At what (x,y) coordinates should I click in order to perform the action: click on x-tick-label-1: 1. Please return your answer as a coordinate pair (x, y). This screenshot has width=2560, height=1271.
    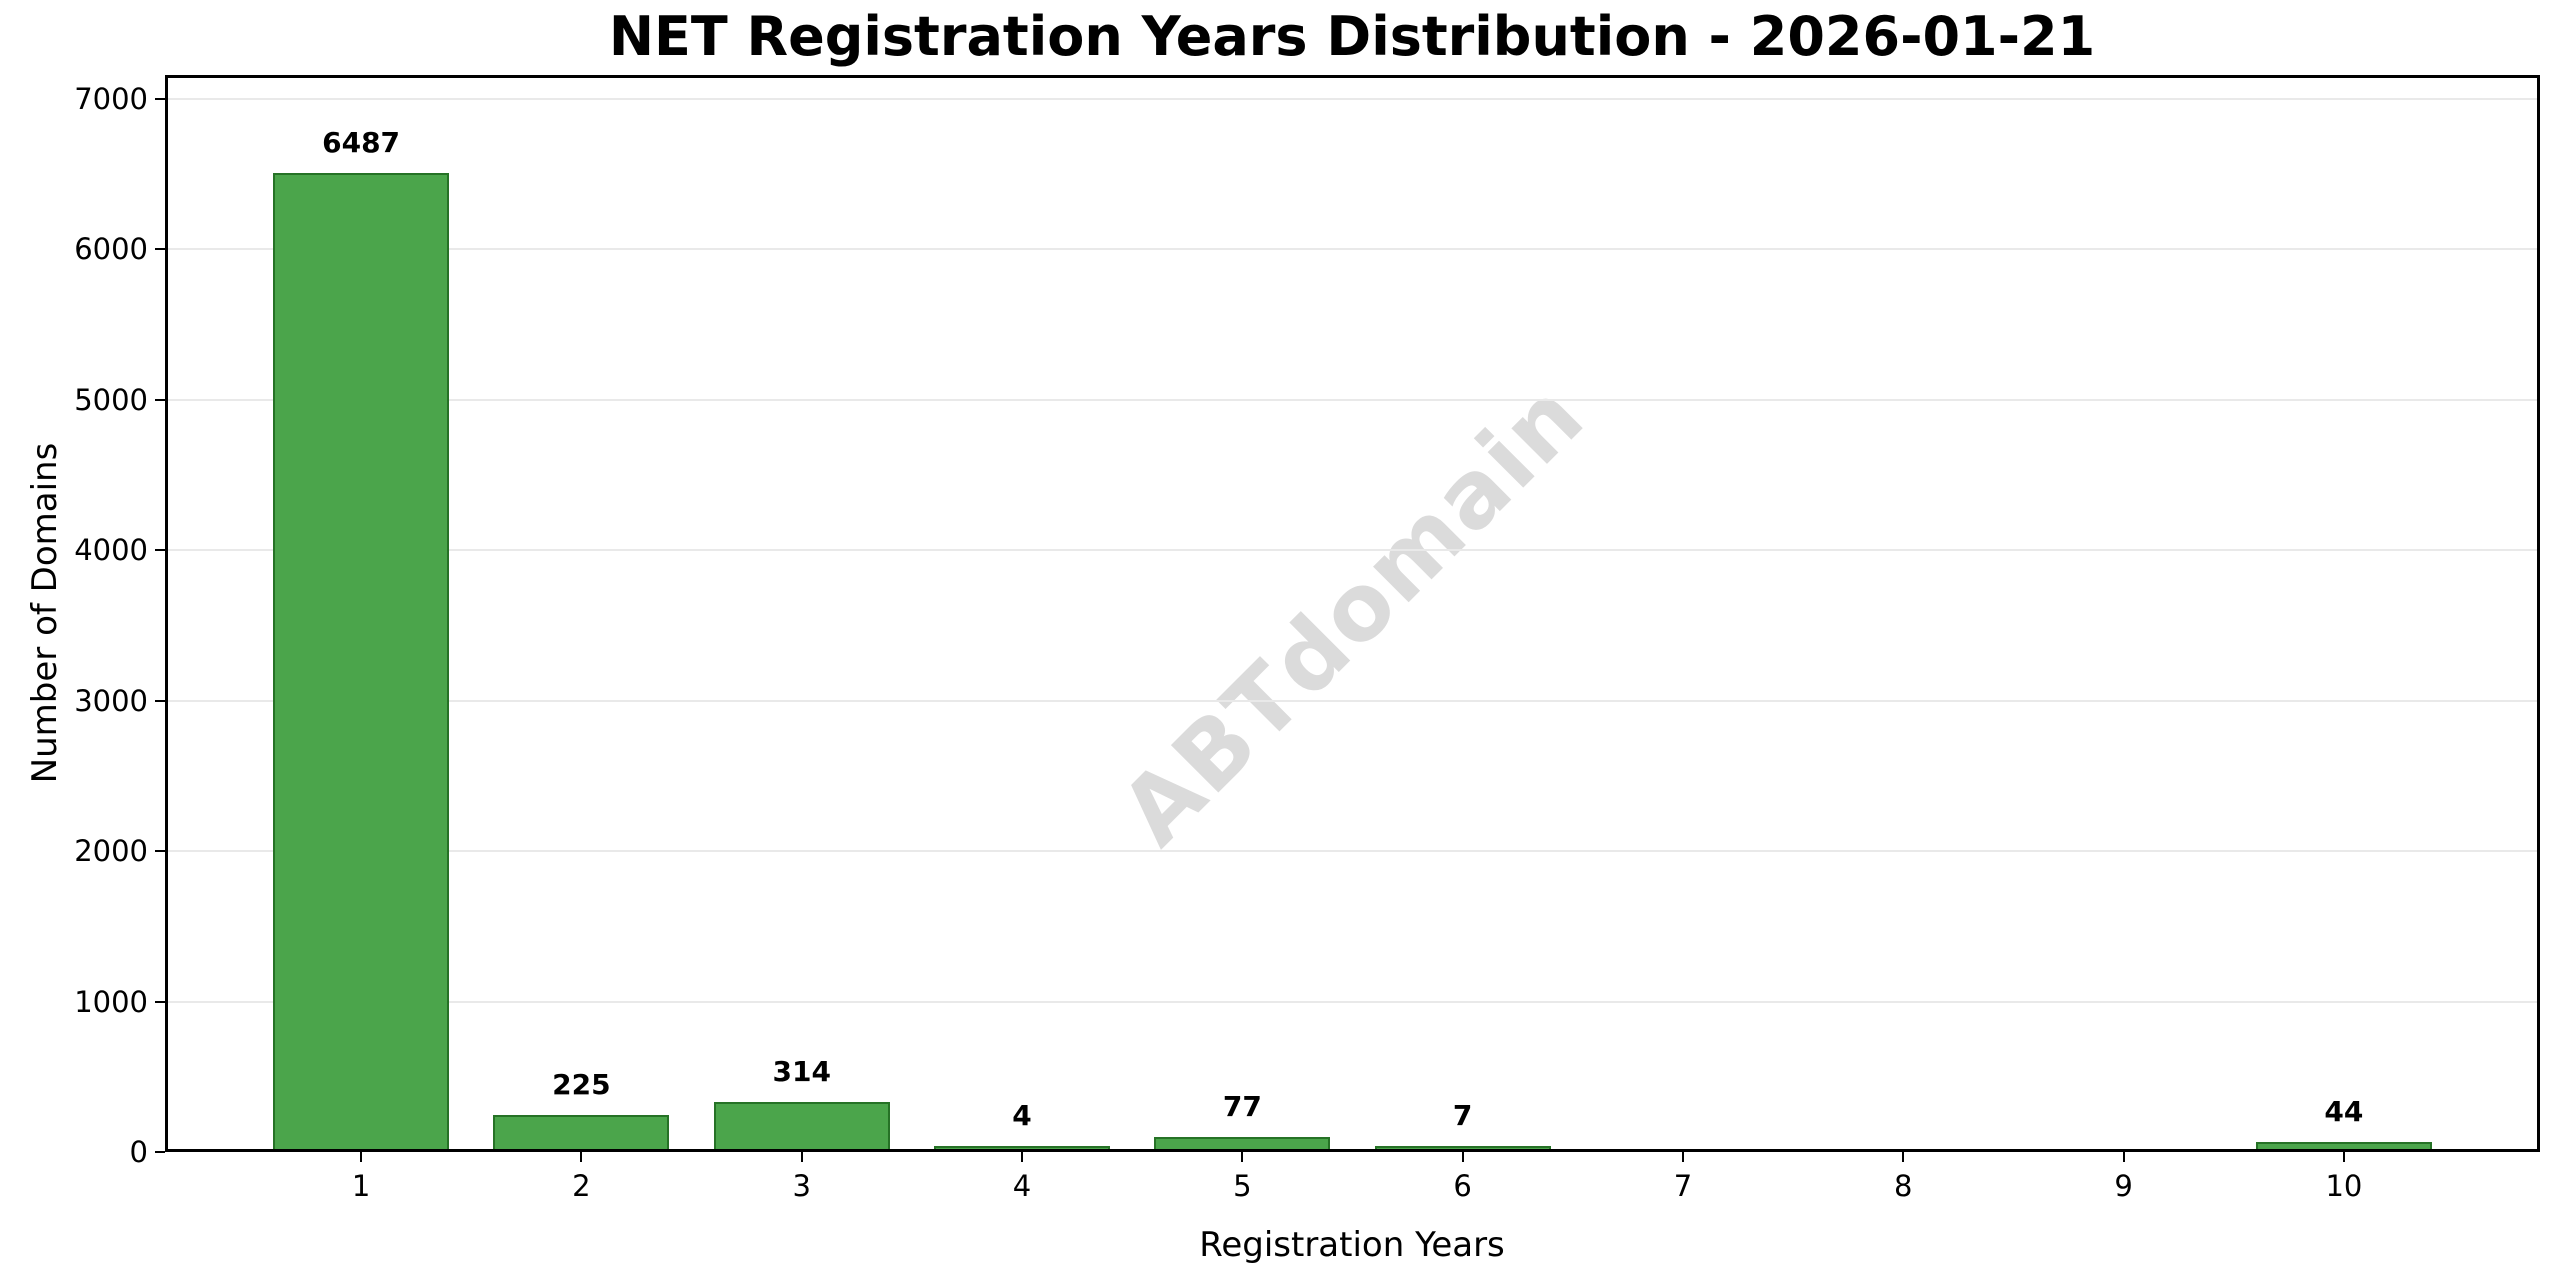
    Looking at the image, I should click on (361, 1186).